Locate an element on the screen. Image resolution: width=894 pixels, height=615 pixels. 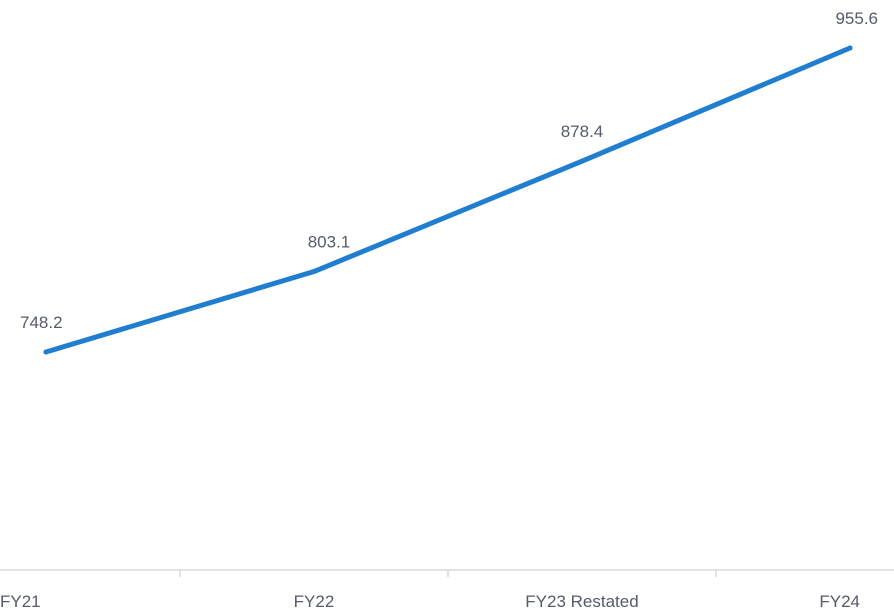
data-label: 748.2 is located at coordinates (41, 322).